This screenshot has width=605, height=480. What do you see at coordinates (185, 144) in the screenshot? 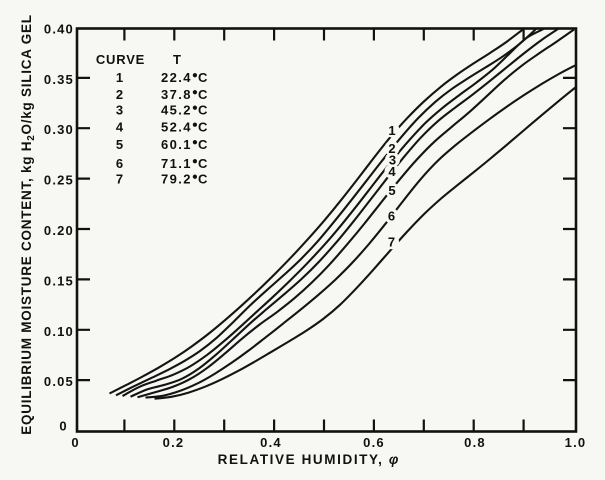
I see `svg-text: 60.1●C` at bounding box center [185, 144].